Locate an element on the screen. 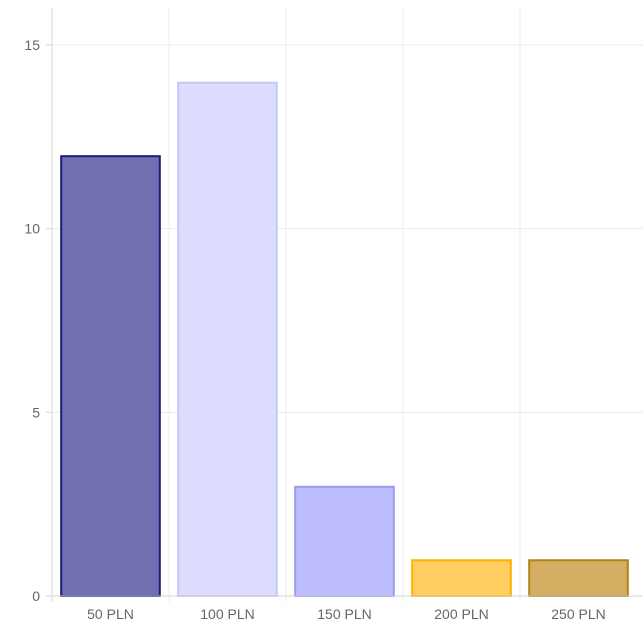  bar-150-pln: 150 PLN: 3 is located at coordinates (344, 541).